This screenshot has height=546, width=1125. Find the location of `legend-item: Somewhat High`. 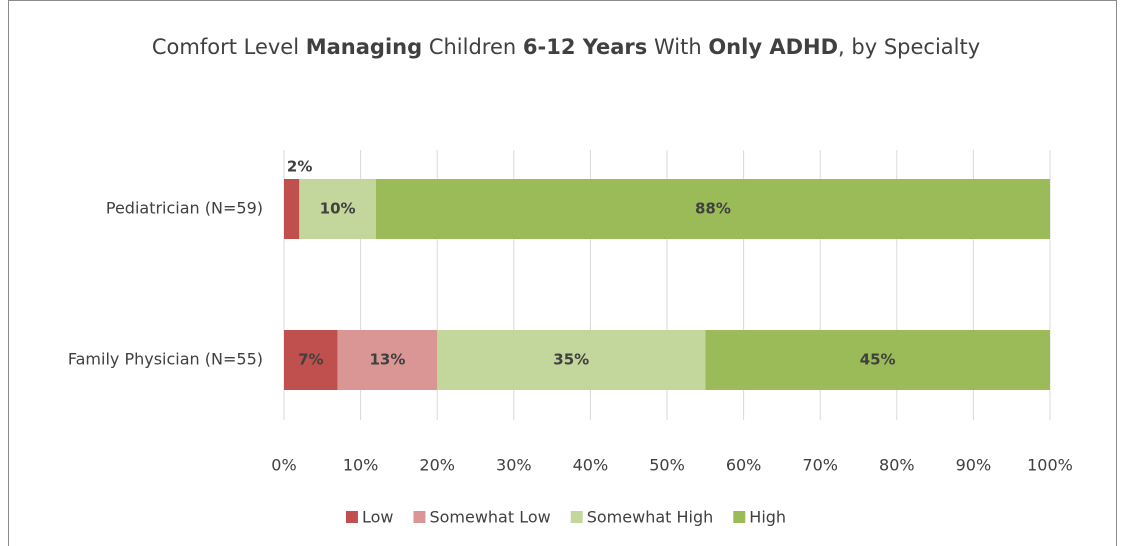

legend-item: Somewhat High is located at coordinates (642, 517).